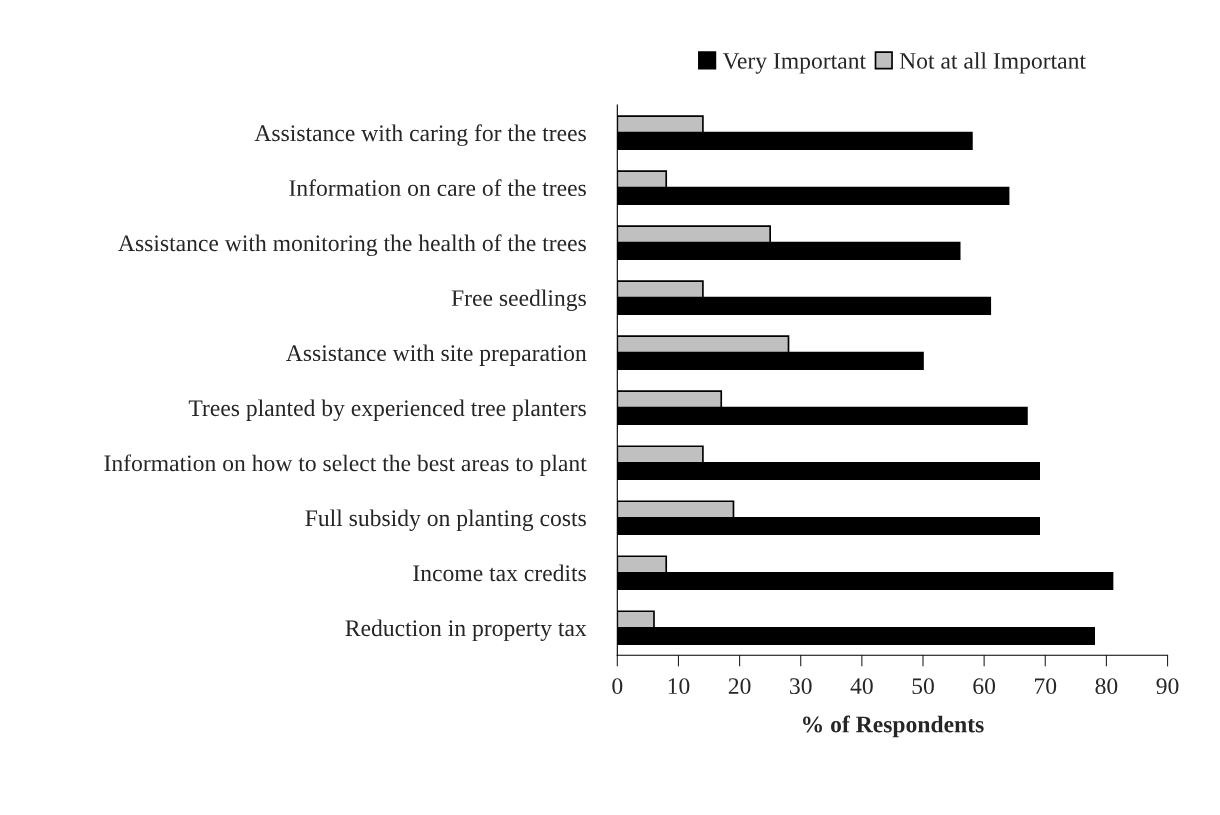  What do you see at coordinates (352, 245) in the screenshot?
I see `y-tick-label: Assistance with monitoring the health of the trees` at bounding box center [352, 245].